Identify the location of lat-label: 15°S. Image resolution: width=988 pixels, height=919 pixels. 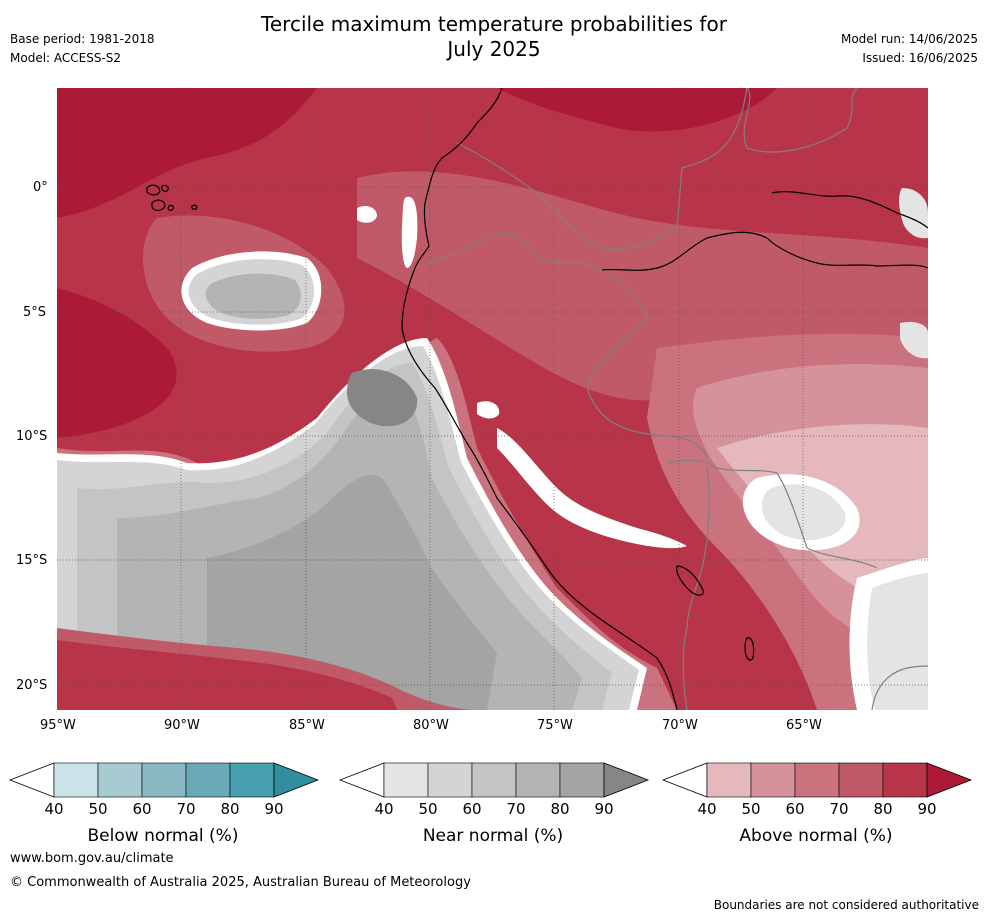
(32, 560).